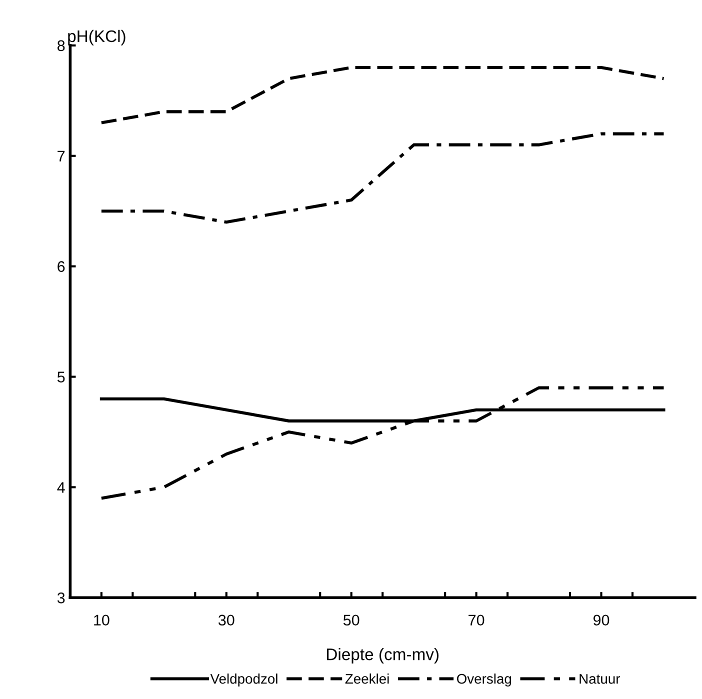 The width and height of the screenshot is (702, 699). I want to click on y-tick-label: 5, so click(61, 377).